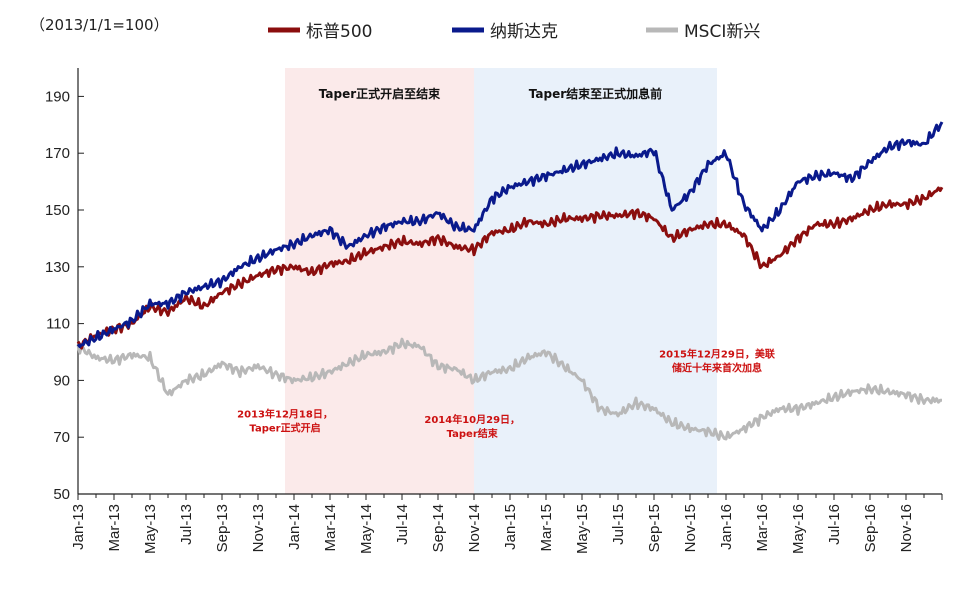  What do you see at coordinates (726, 527) in the screenshot?
I see `x-tick-label-Jan-16: Jan-16` at bounding box center [726, 527].